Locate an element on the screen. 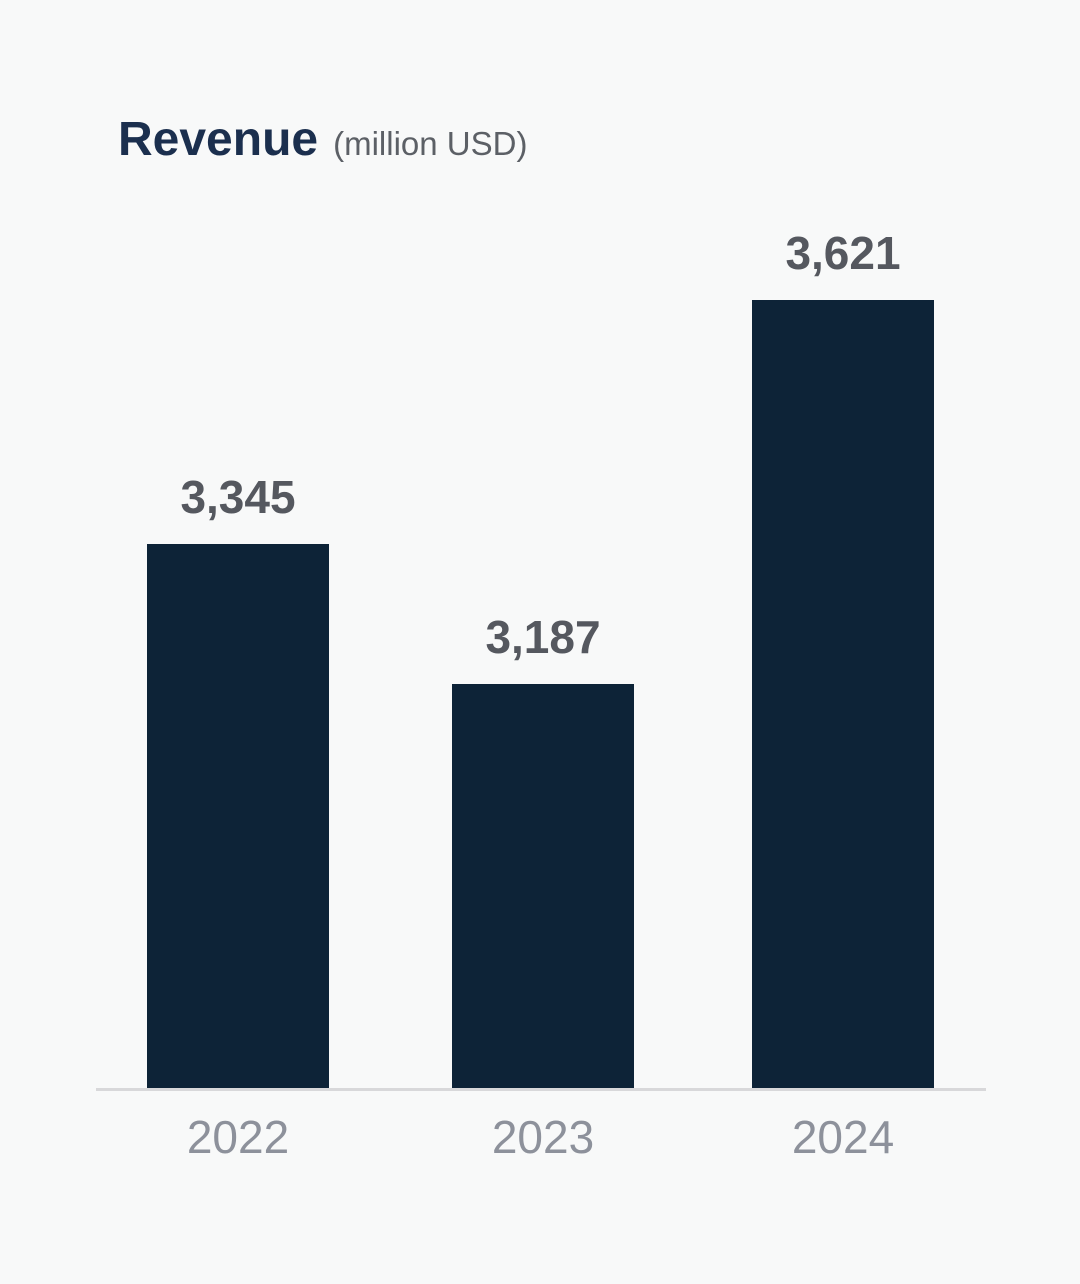  x-tick-label-2024: 2024 is located at coordinates (843, 1137).